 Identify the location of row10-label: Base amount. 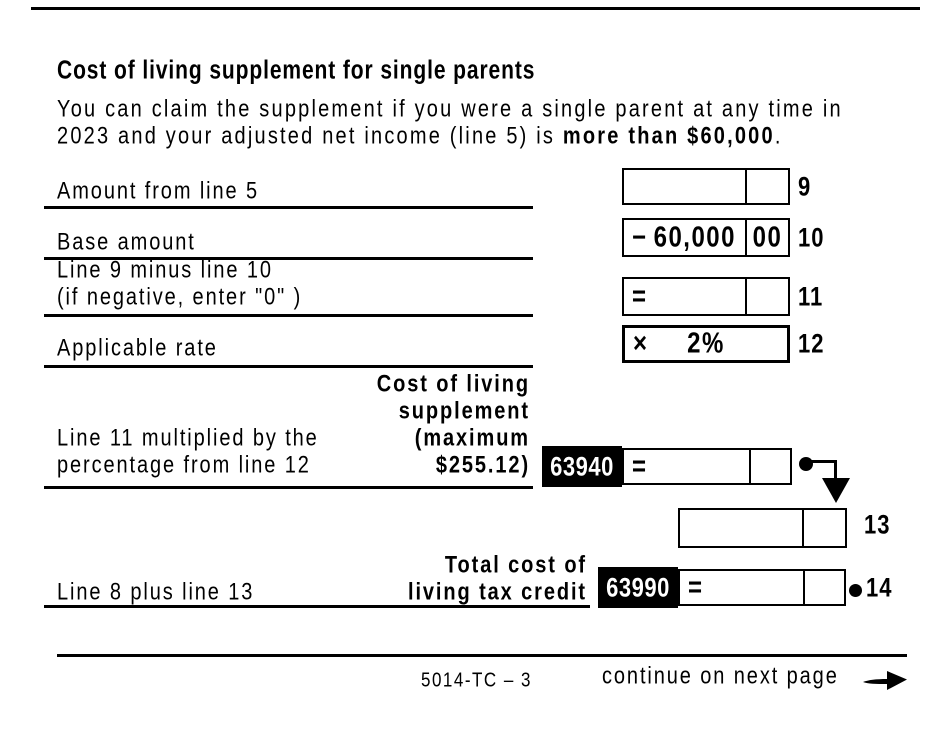
(126, 242).